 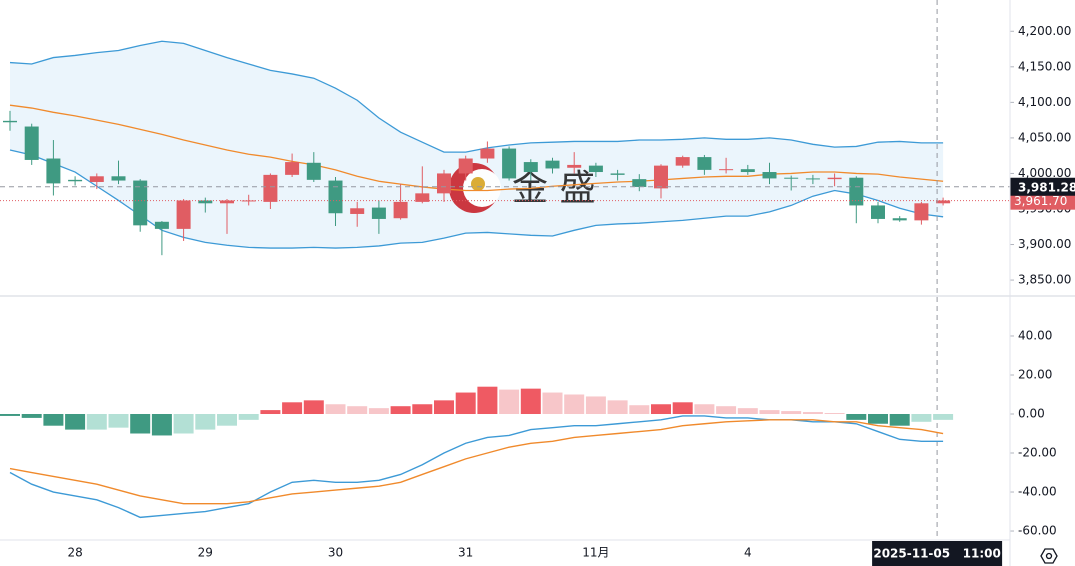 I want to click on y-tick-label: -20.00, so click(x=1037, y=453).